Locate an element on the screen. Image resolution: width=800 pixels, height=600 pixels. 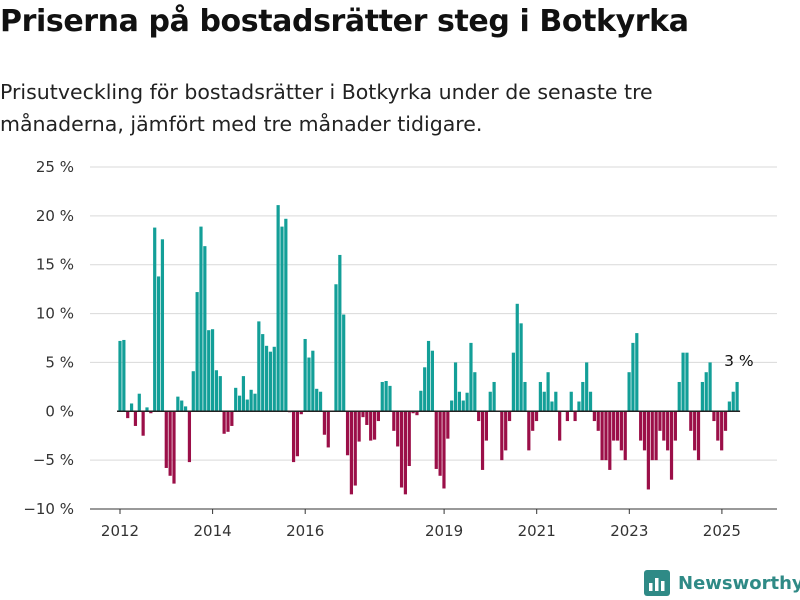
y-tick-label: 10 % is located at coordinates (55, 314).